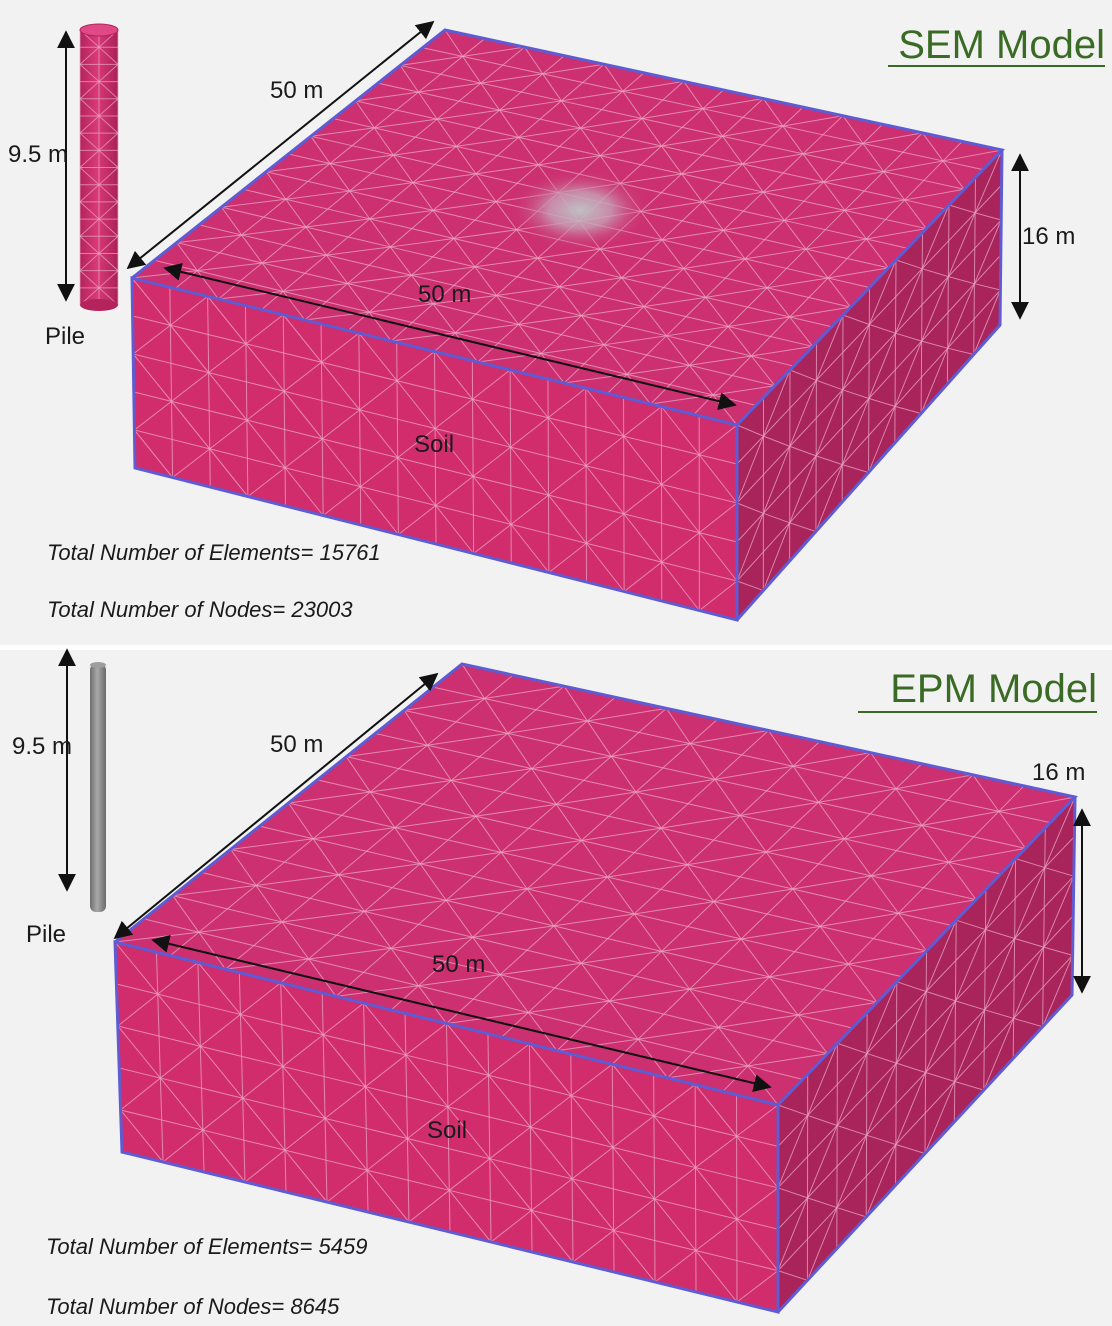  I want to click on epm-title: EPM Model, so click(993, 689).